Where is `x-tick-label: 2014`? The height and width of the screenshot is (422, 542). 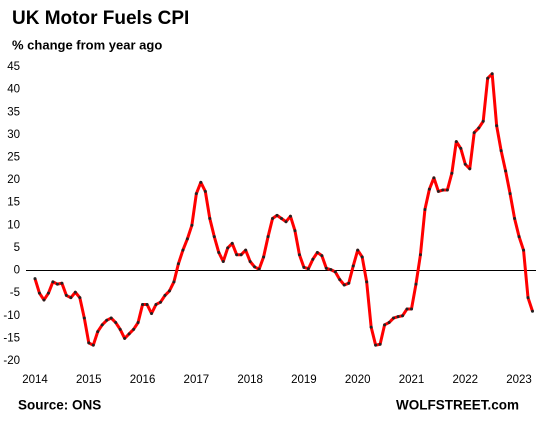
x-tick-label: 2014 is located at coordinates (35, 380).